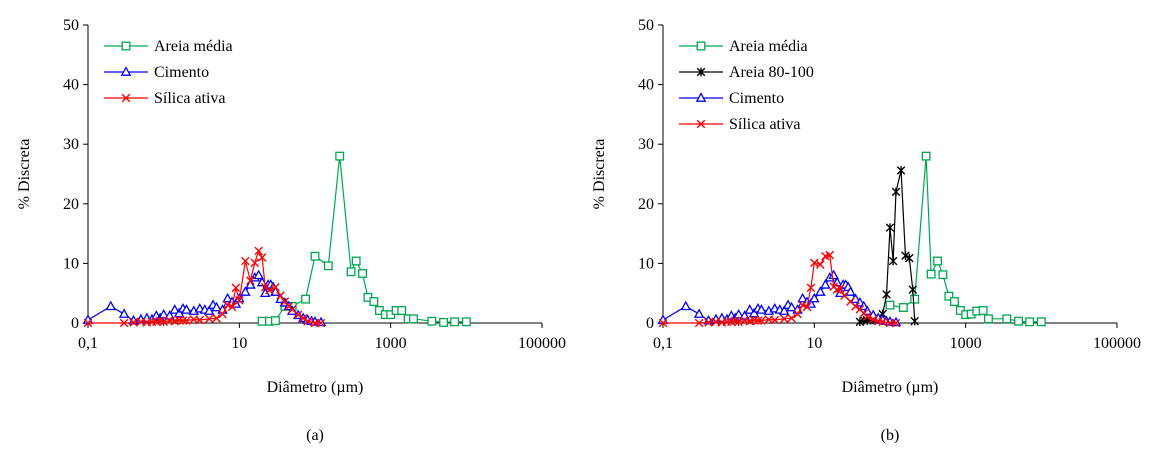 This screenshot has height=449, width=1150. I want to click on legend-label: Areia média, so click(768, 46).